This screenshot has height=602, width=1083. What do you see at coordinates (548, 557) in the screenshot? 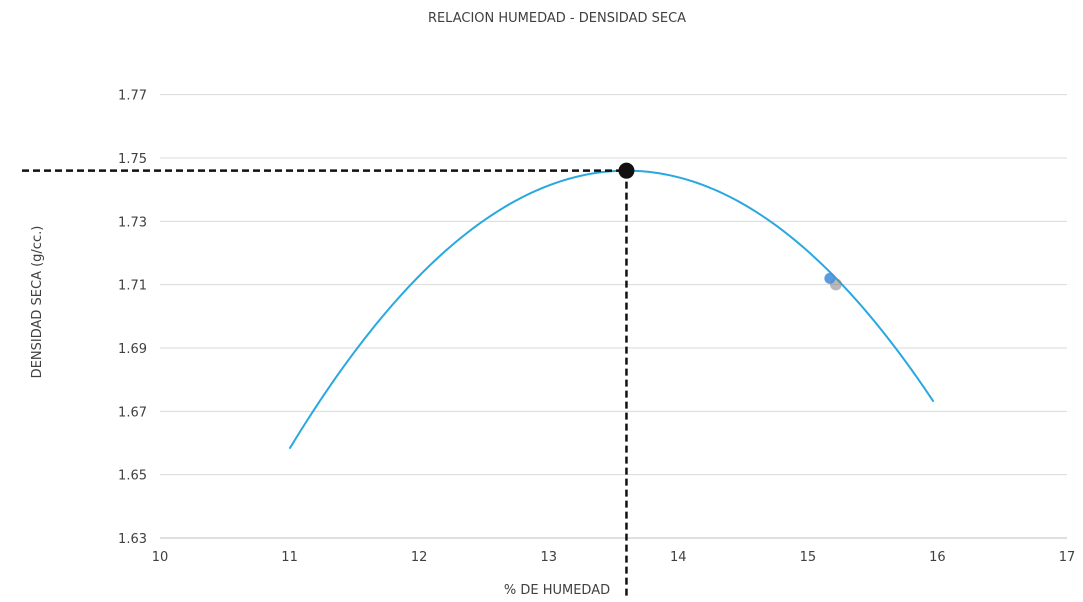
I see `x-tick-label: 13` at bounding box center [548, 557].